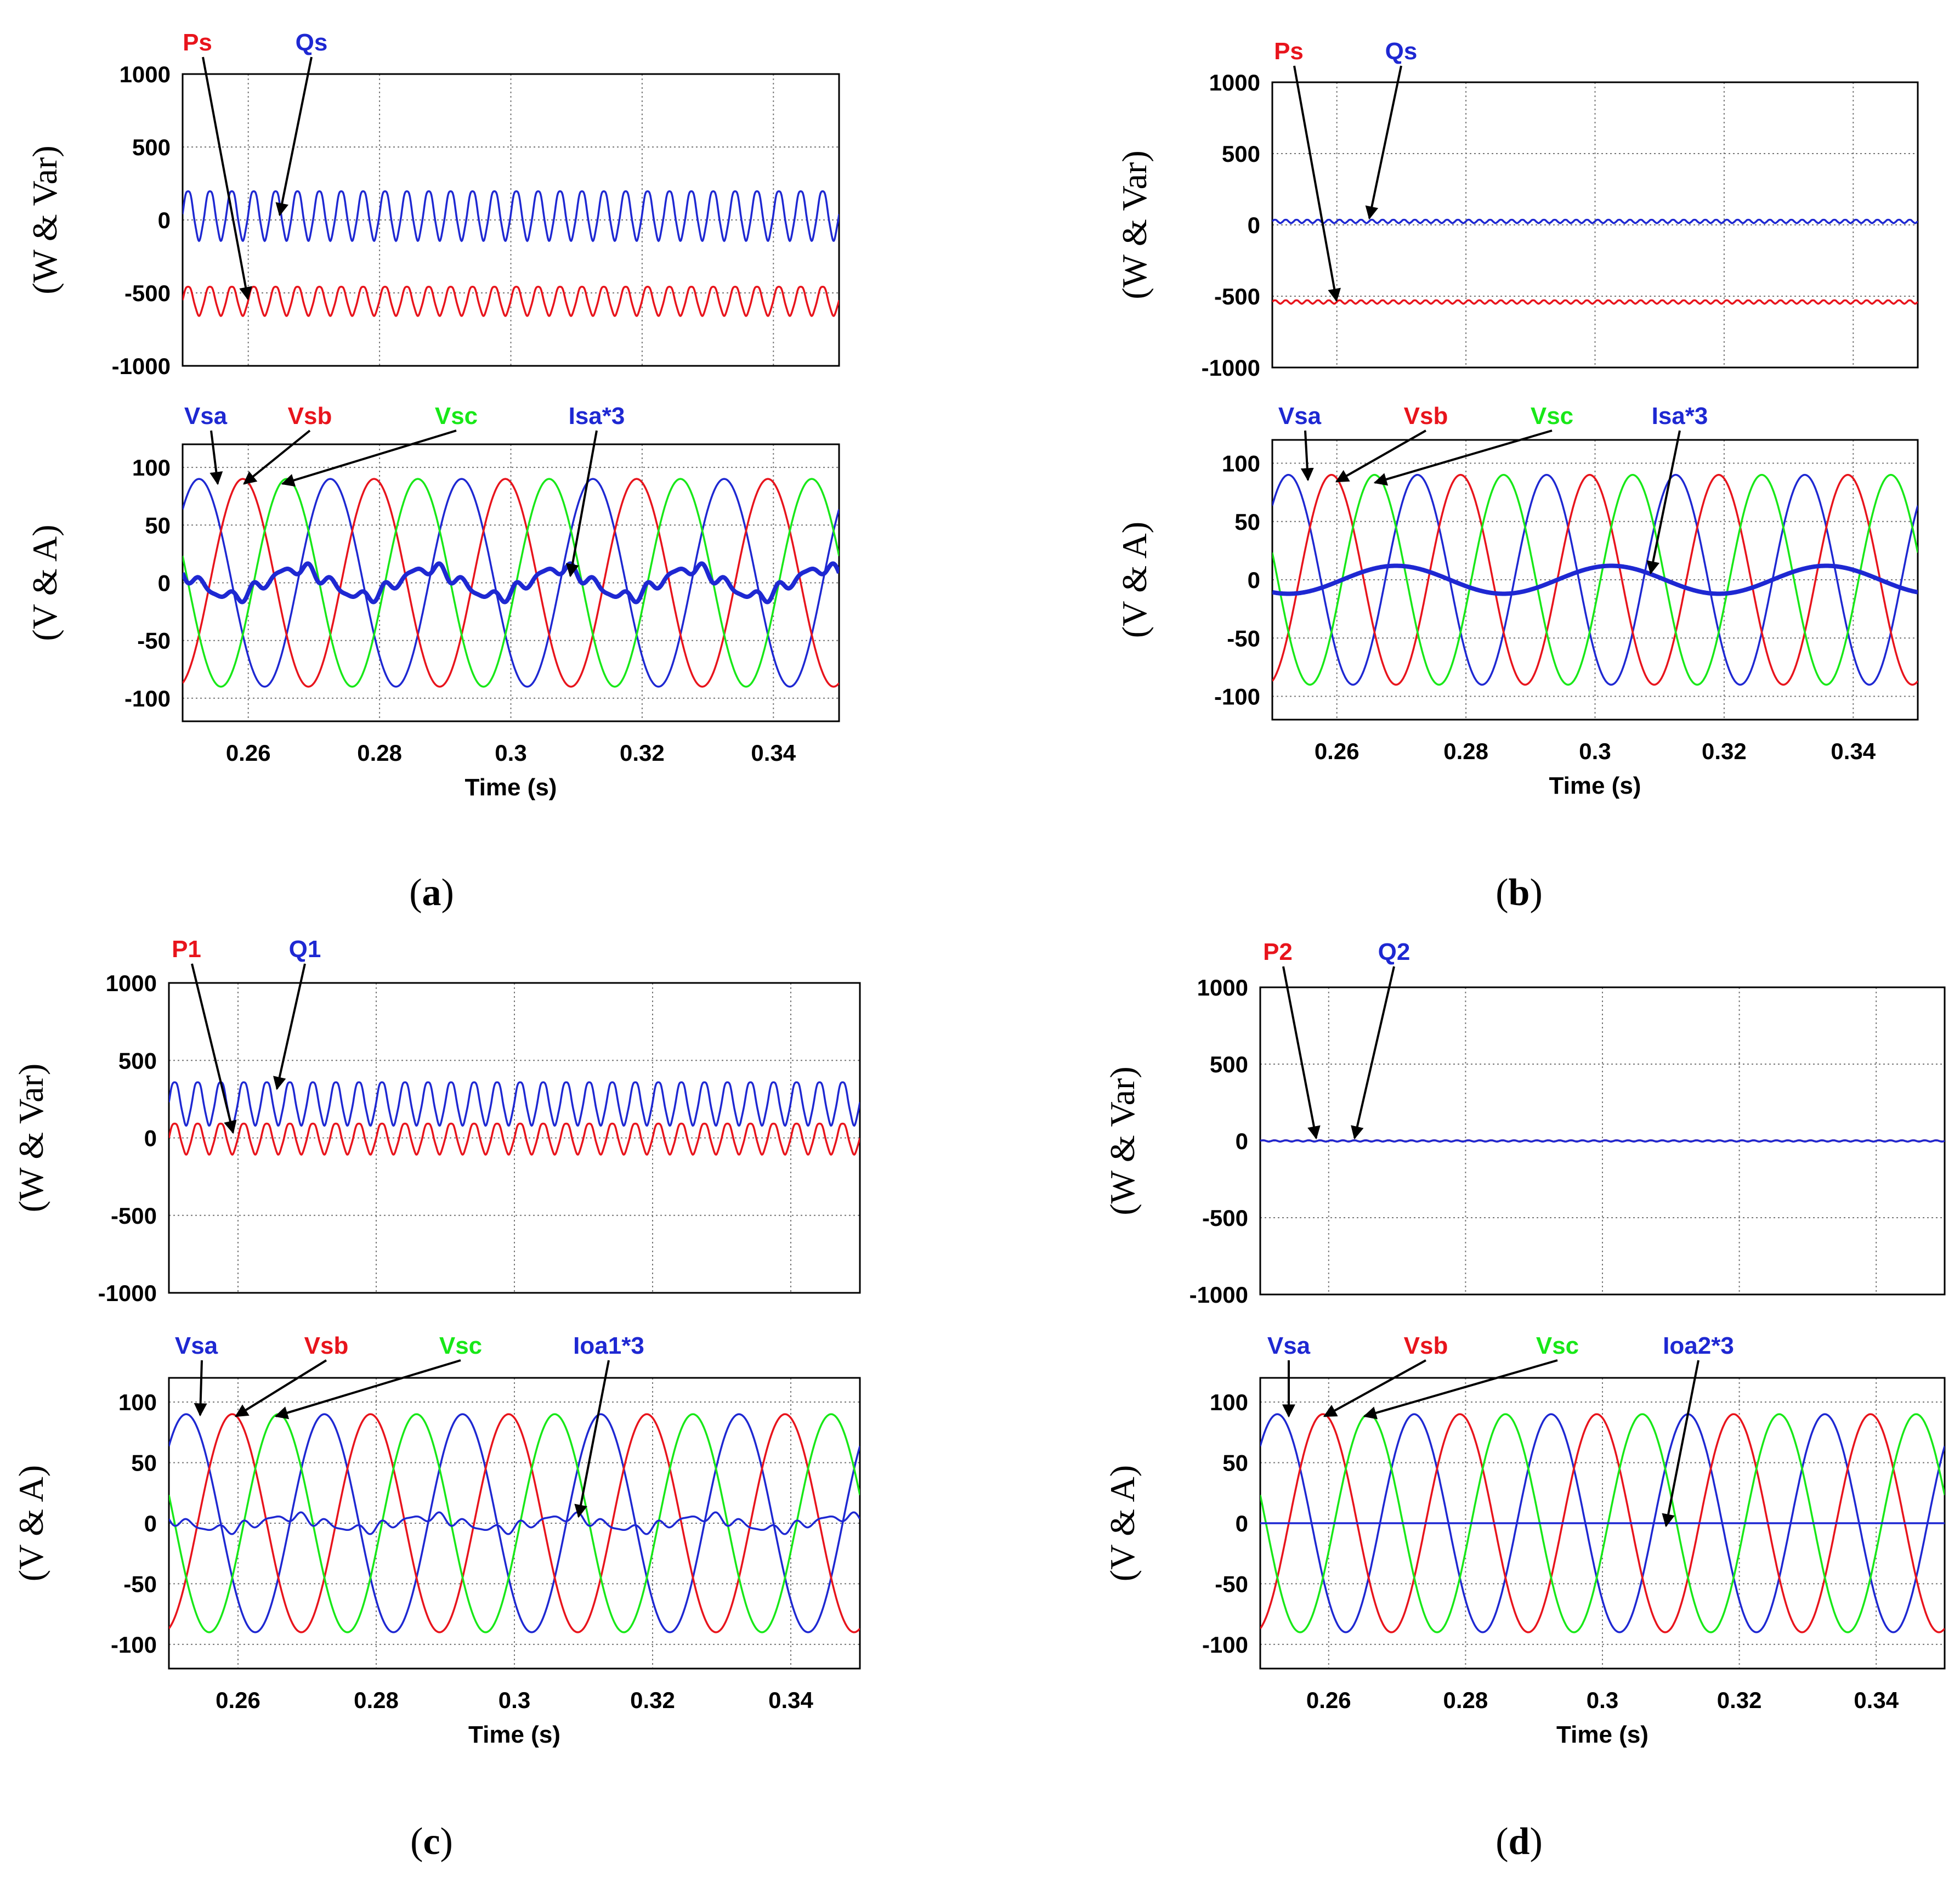 The image size is (1960, 1877). What do you see at coordinates (305, 949) in the screenshot?
I see `power-label-Q1: Q1` at bounding box center [305, 949].